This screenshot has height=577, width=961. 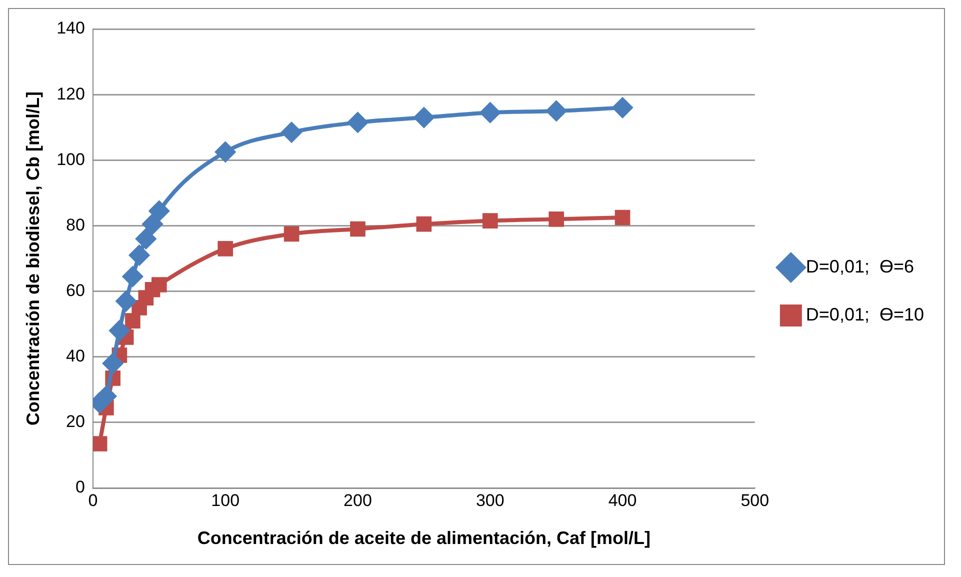 I want to click on x-tick-label: 200, so click(x=358, y=500).